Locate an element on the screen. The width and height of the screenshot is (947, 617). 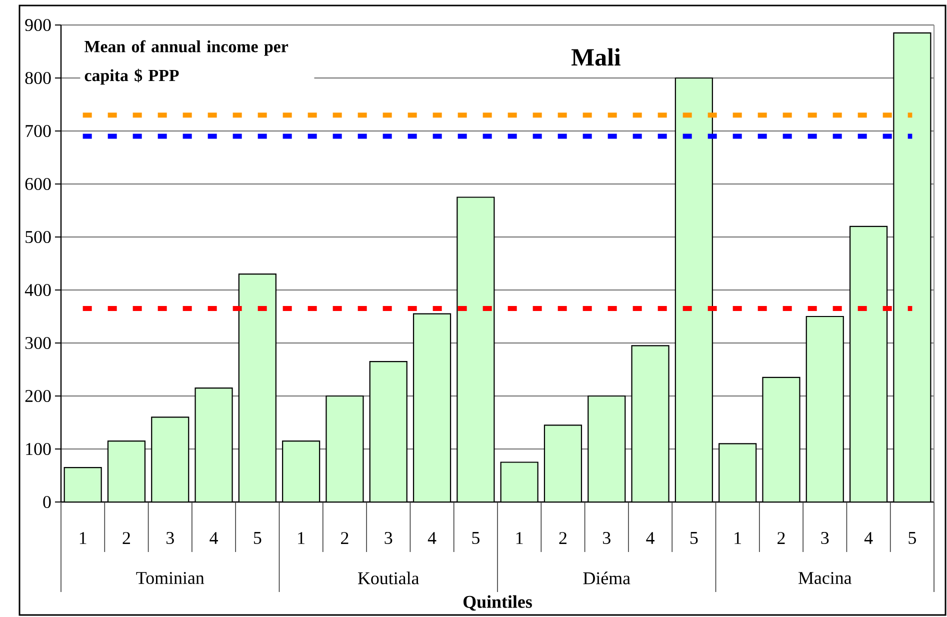
y-tick-label: 700 is located at coordinates (38, 131).